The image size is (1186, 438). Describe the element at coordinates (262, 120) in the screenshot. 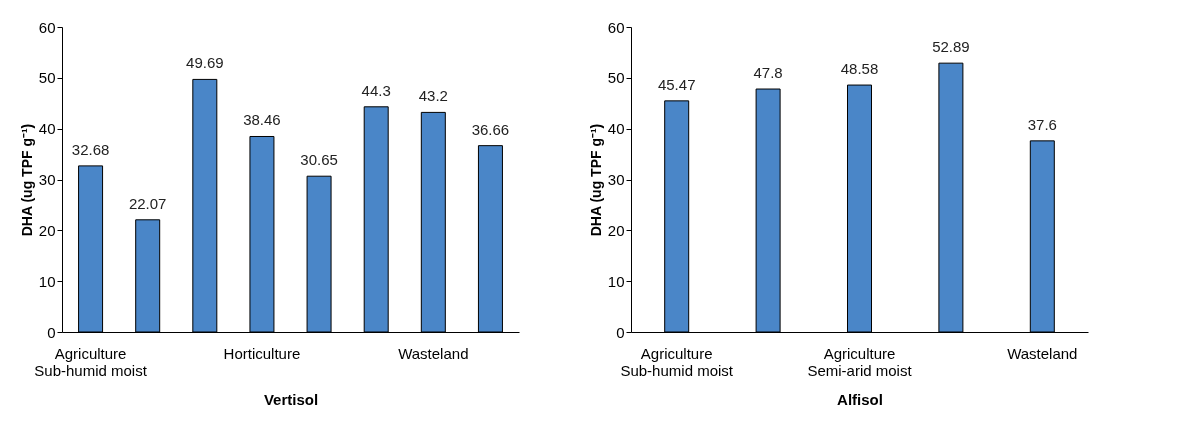

I see `data-label: 38.46` at that location.